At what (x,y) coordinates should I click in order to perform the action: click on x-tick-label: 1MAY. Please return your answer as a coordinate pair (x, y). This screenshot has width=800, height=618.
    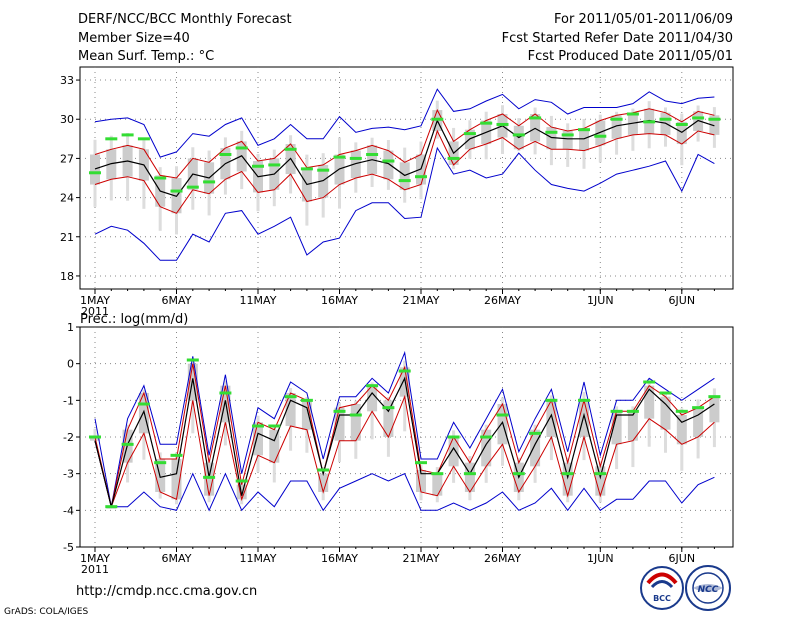
    Looking at the image, I should click on (95, 558).